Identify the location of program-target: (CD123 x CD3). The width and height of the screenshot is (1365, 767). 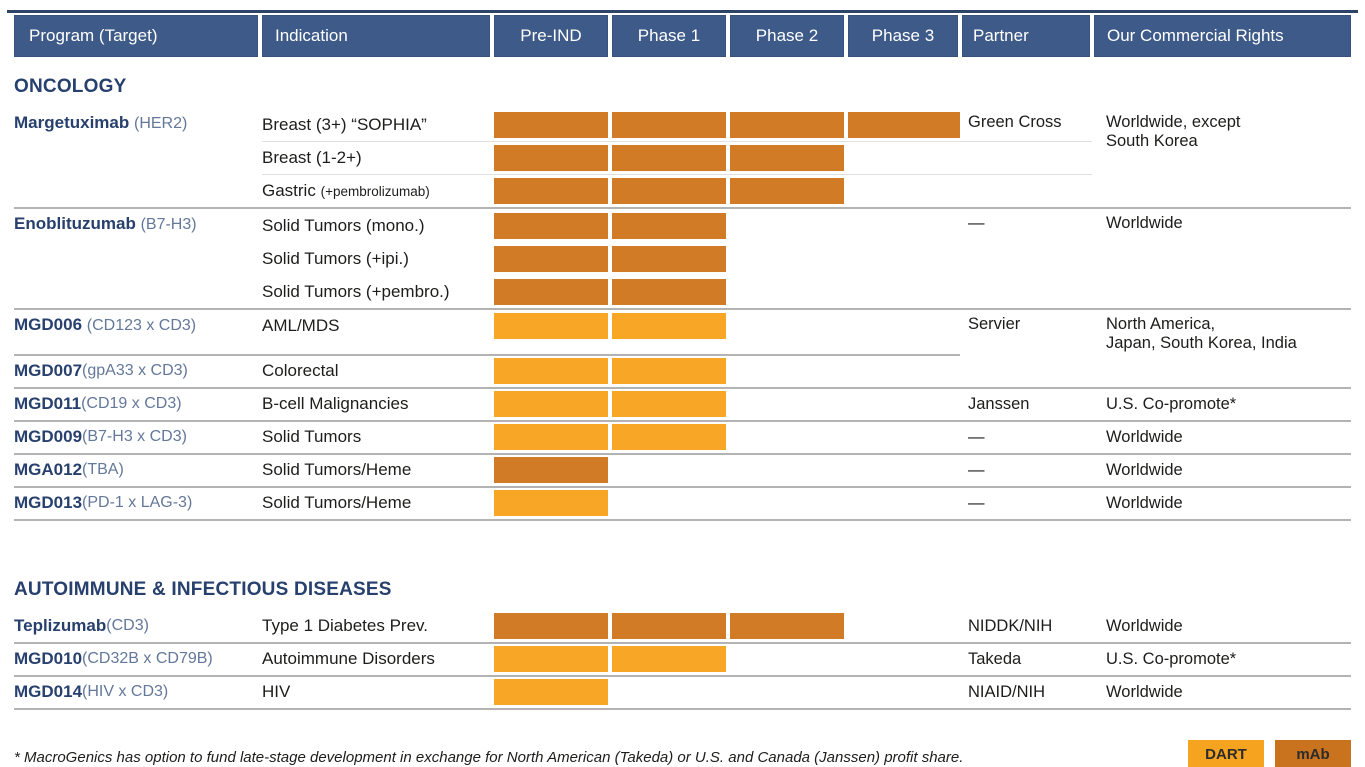
(141, 325).